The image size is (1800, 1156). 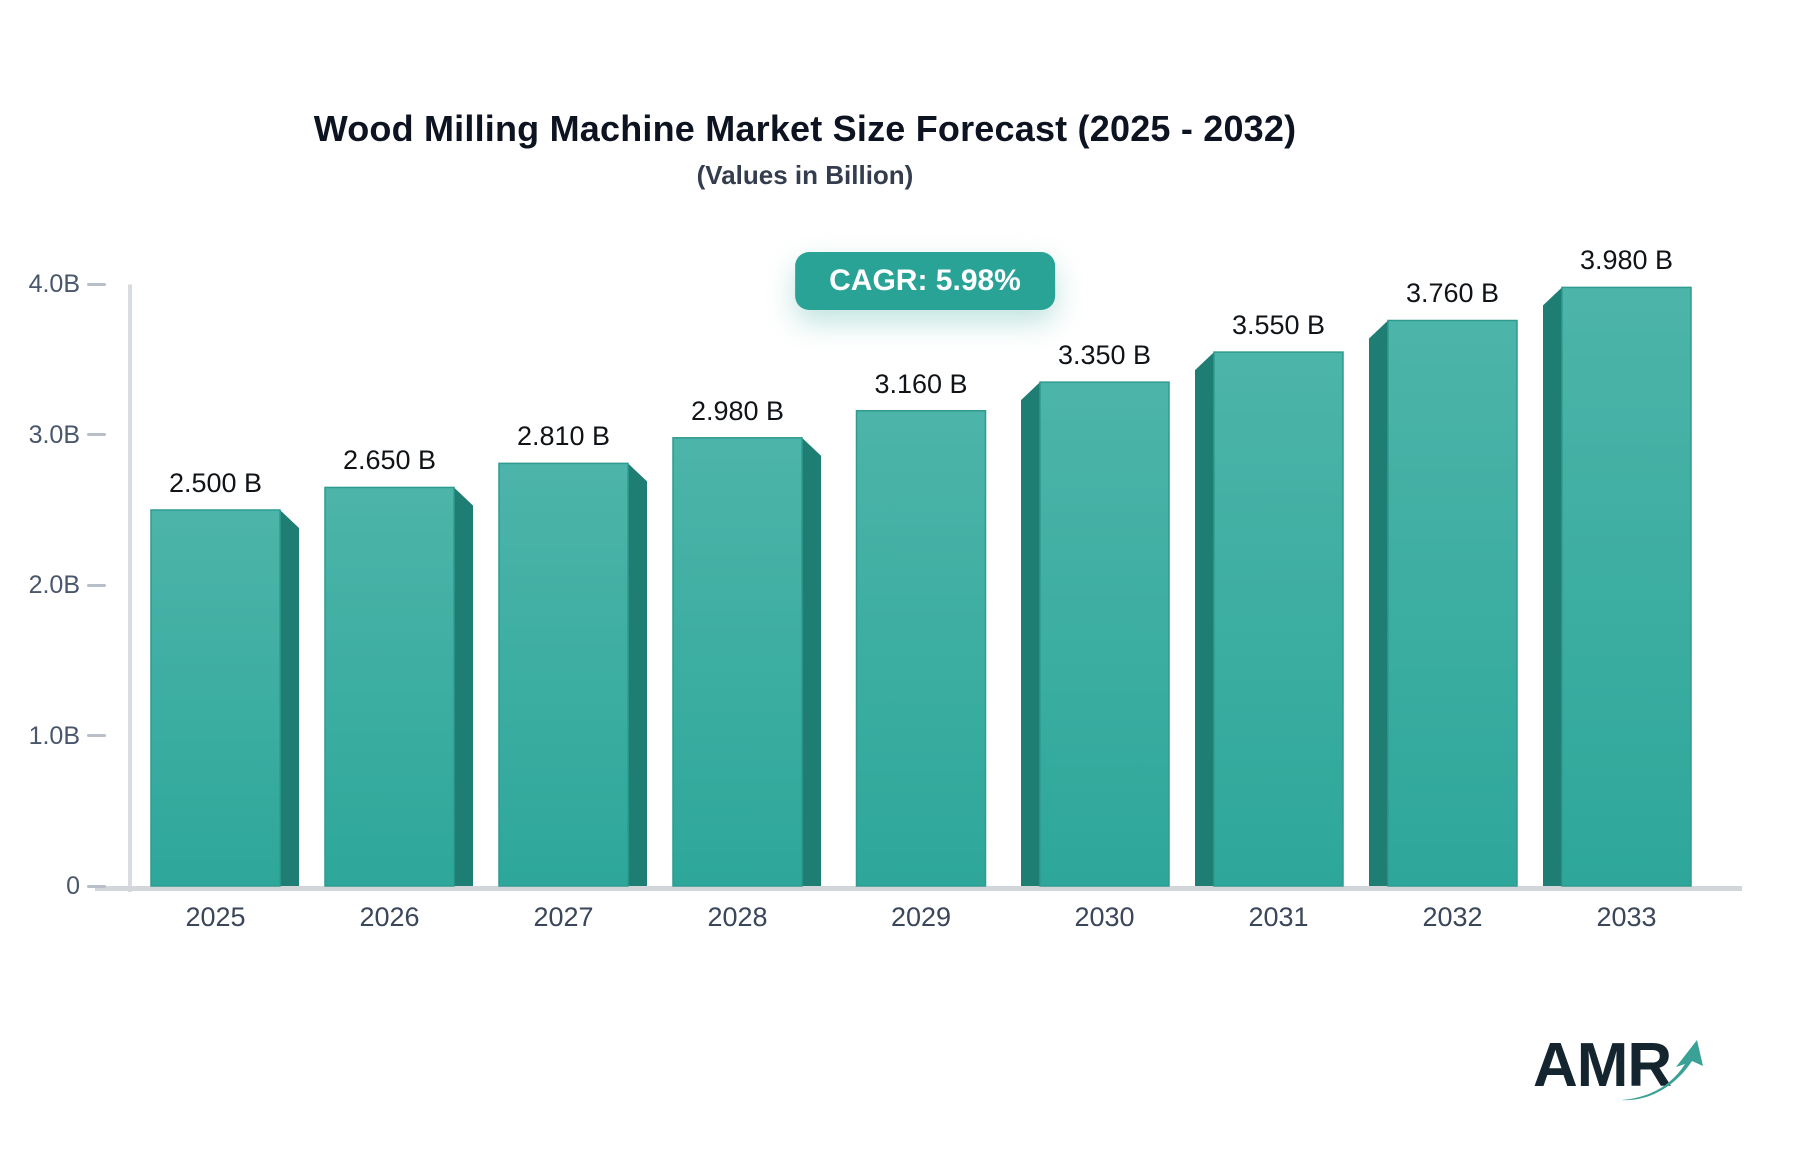 What do you see at coordinates (737, 917) in the screenshot?
I see `x-axis-label: 2028` at bounding box center [737, 917].